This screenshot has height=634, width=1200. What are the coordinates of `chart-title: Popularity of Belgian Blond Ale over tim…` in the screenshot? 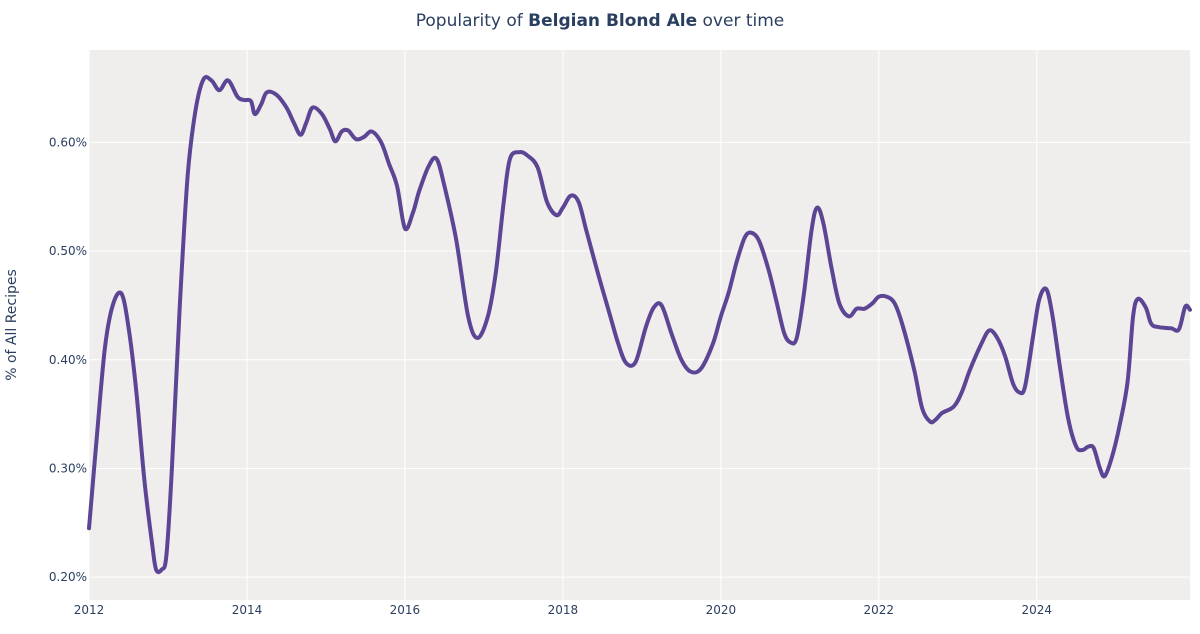 It's located at (600, 21).